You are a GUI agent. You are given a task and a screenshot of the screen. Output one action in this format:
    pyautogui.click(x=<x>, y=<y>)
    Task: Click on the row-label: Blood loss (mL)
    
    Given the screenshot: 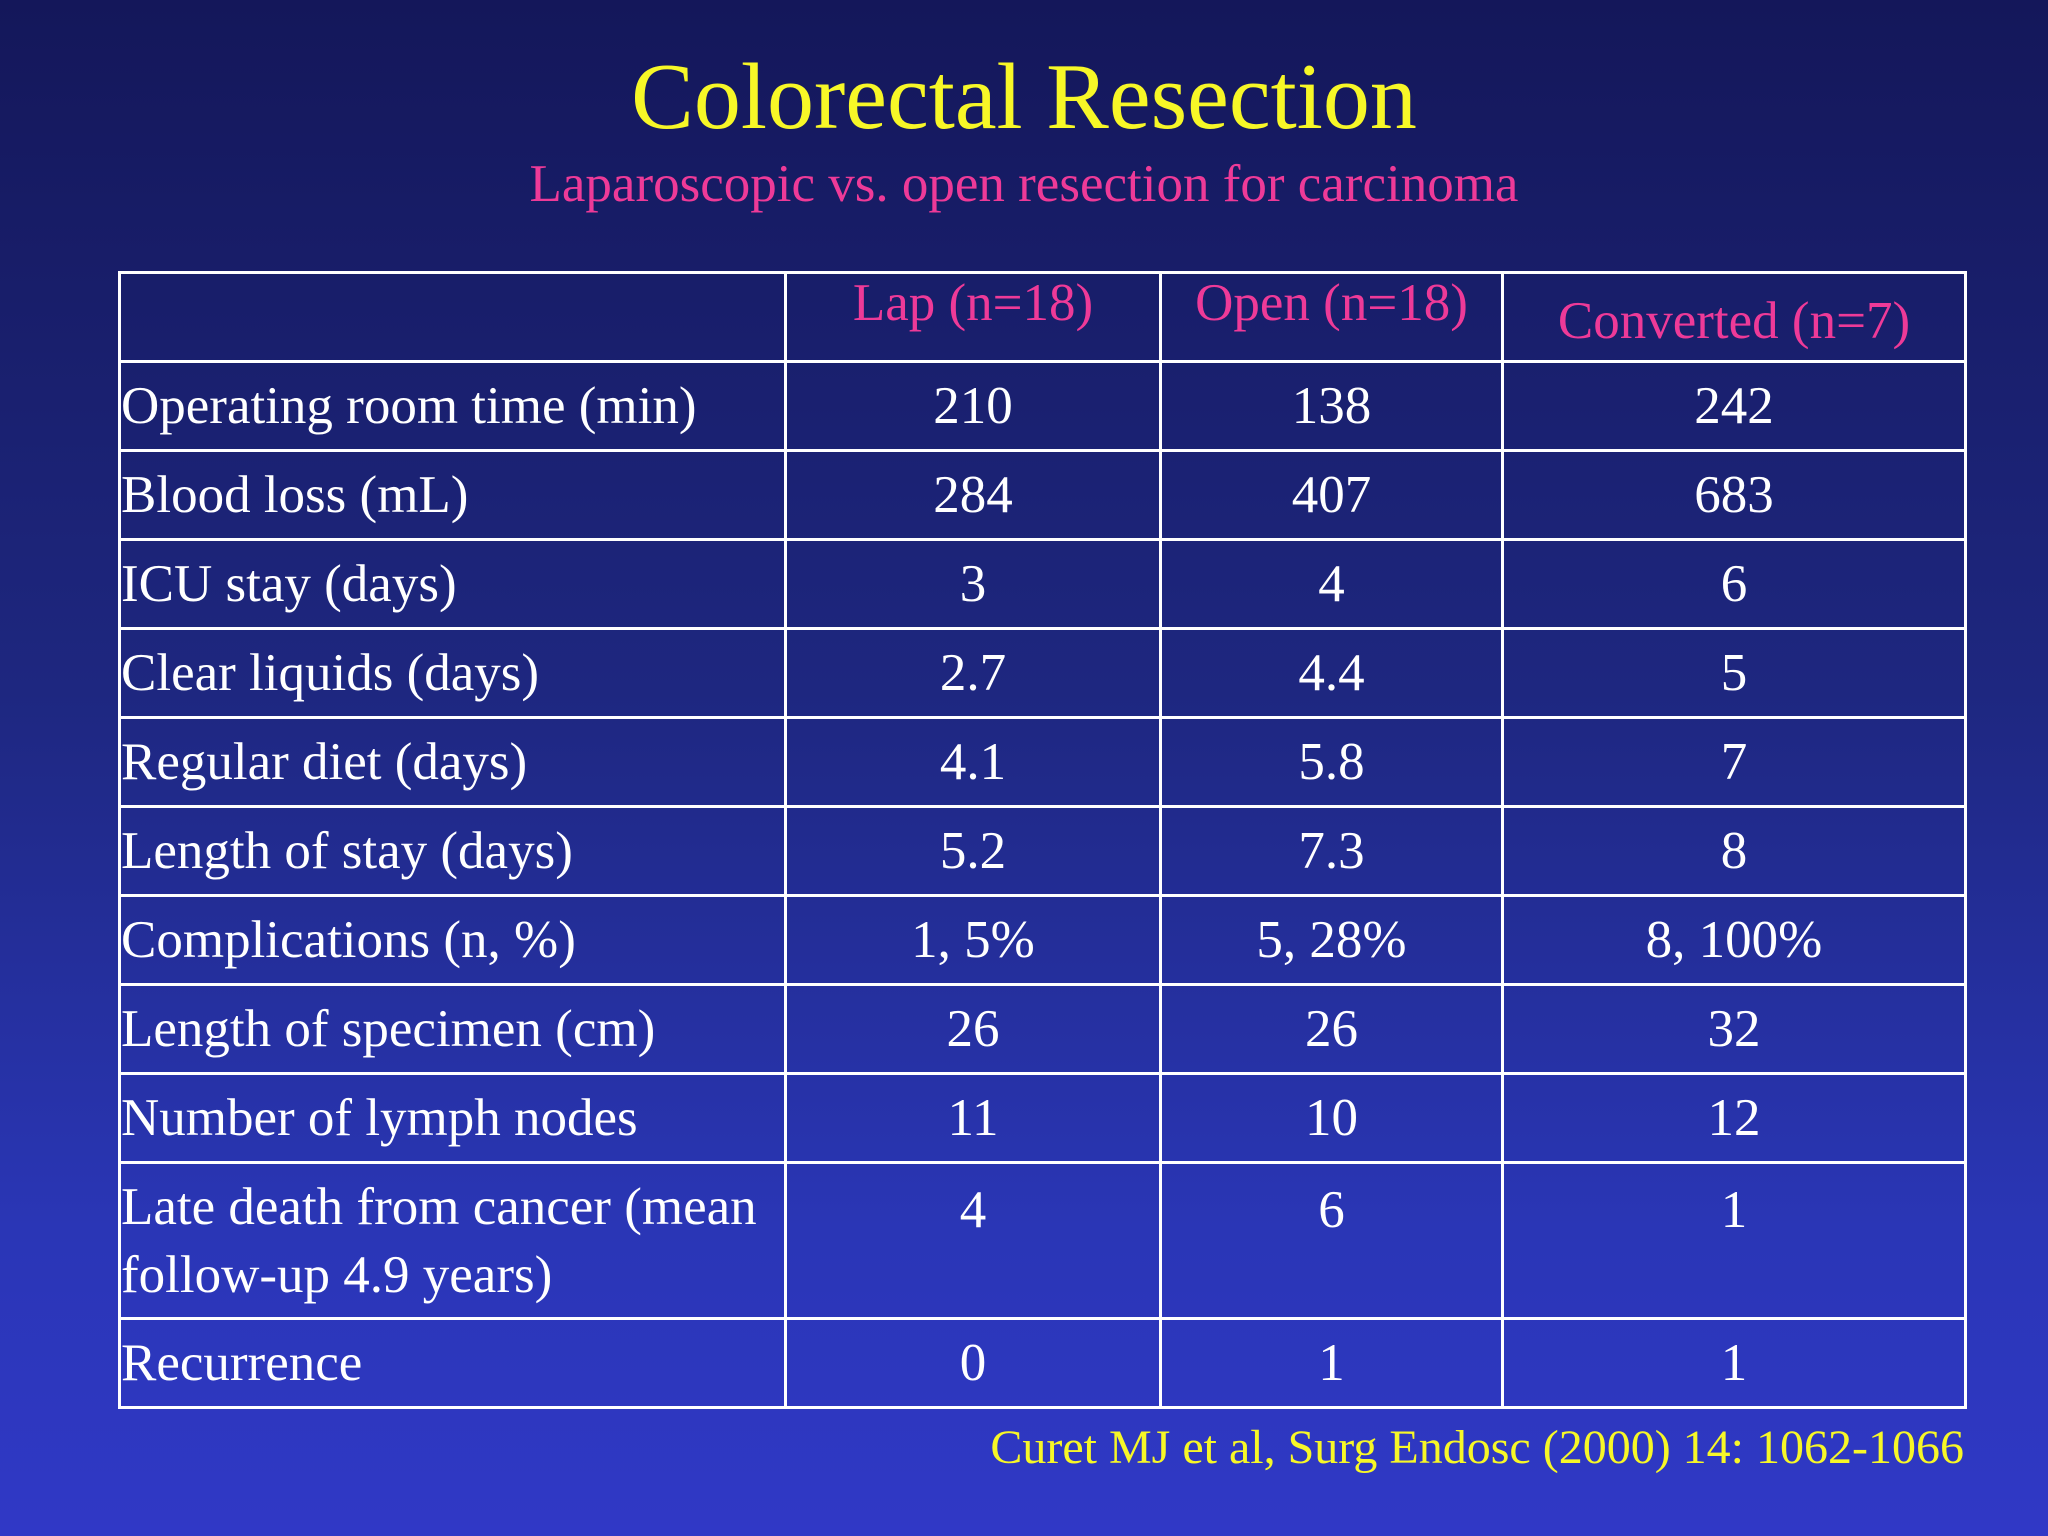 What is the action you would take?
    pyautogui.click(x=452, y=495)
    